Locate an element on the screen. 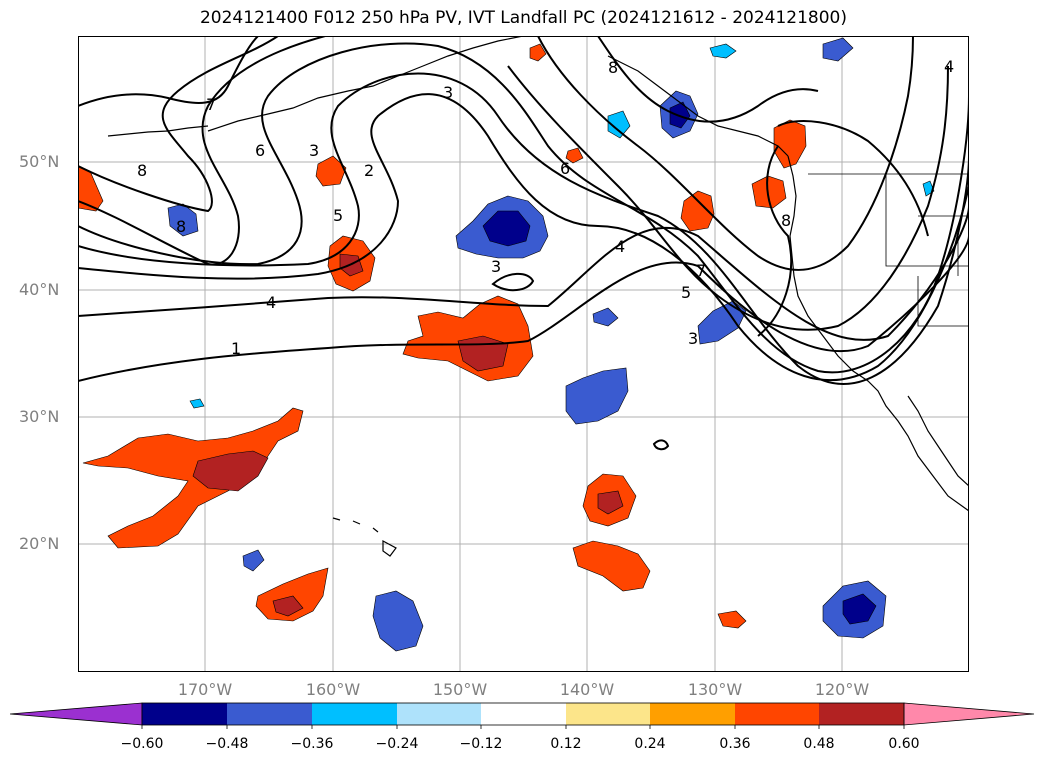  baja-coastline is located at coordinates (938, 441).